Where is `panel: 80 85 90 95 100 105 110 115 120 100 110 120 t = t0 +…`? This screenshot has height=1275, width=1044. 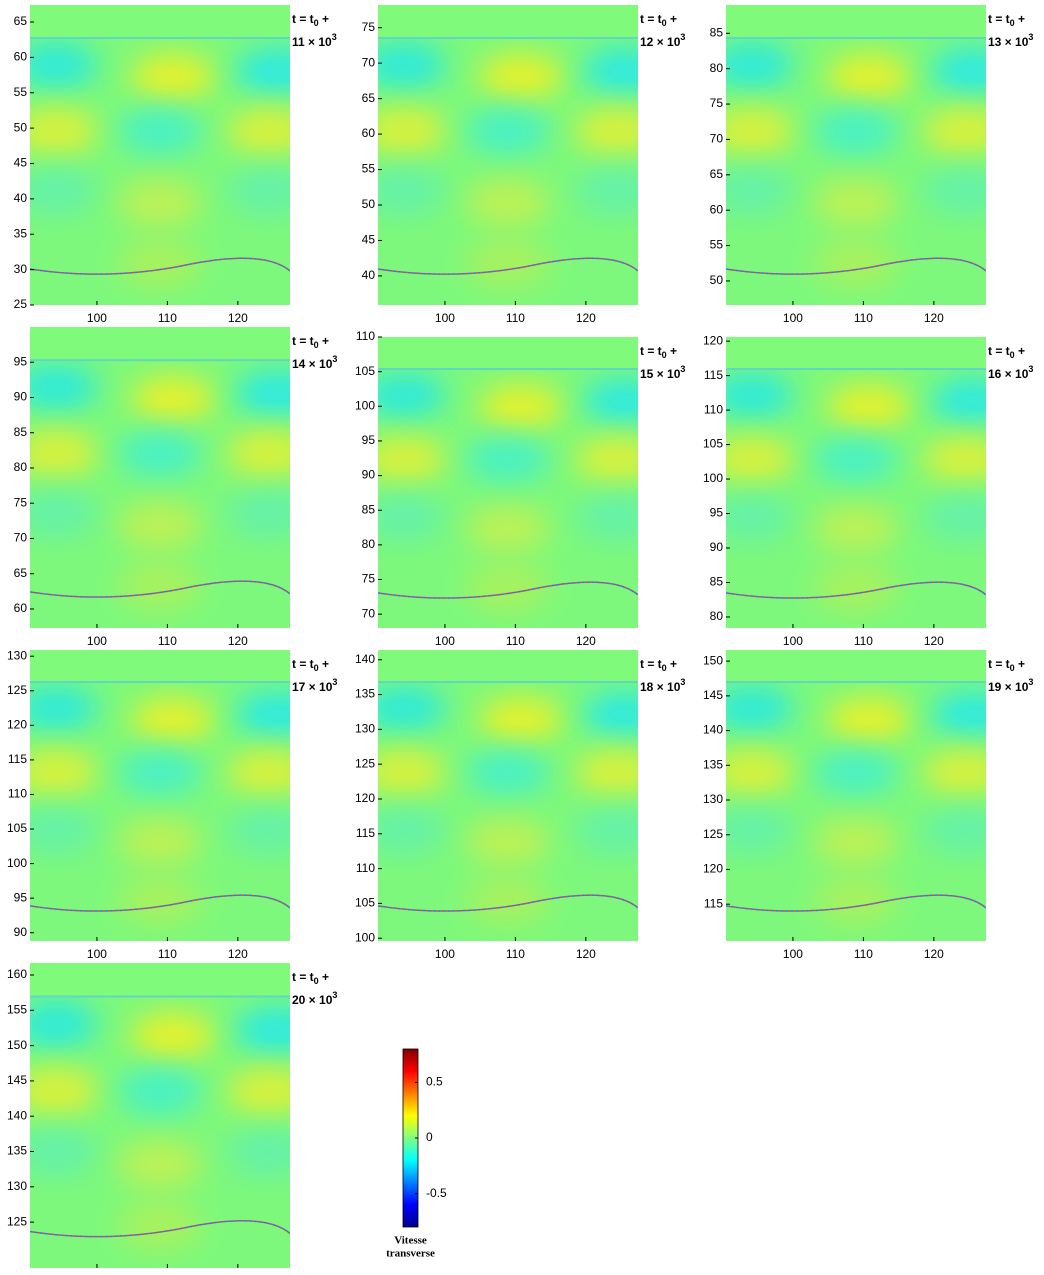
panel: 80 85 90 95 100 105 110 115 120 100 110 120 t = t0 +… is located at coordinates (868, 490).